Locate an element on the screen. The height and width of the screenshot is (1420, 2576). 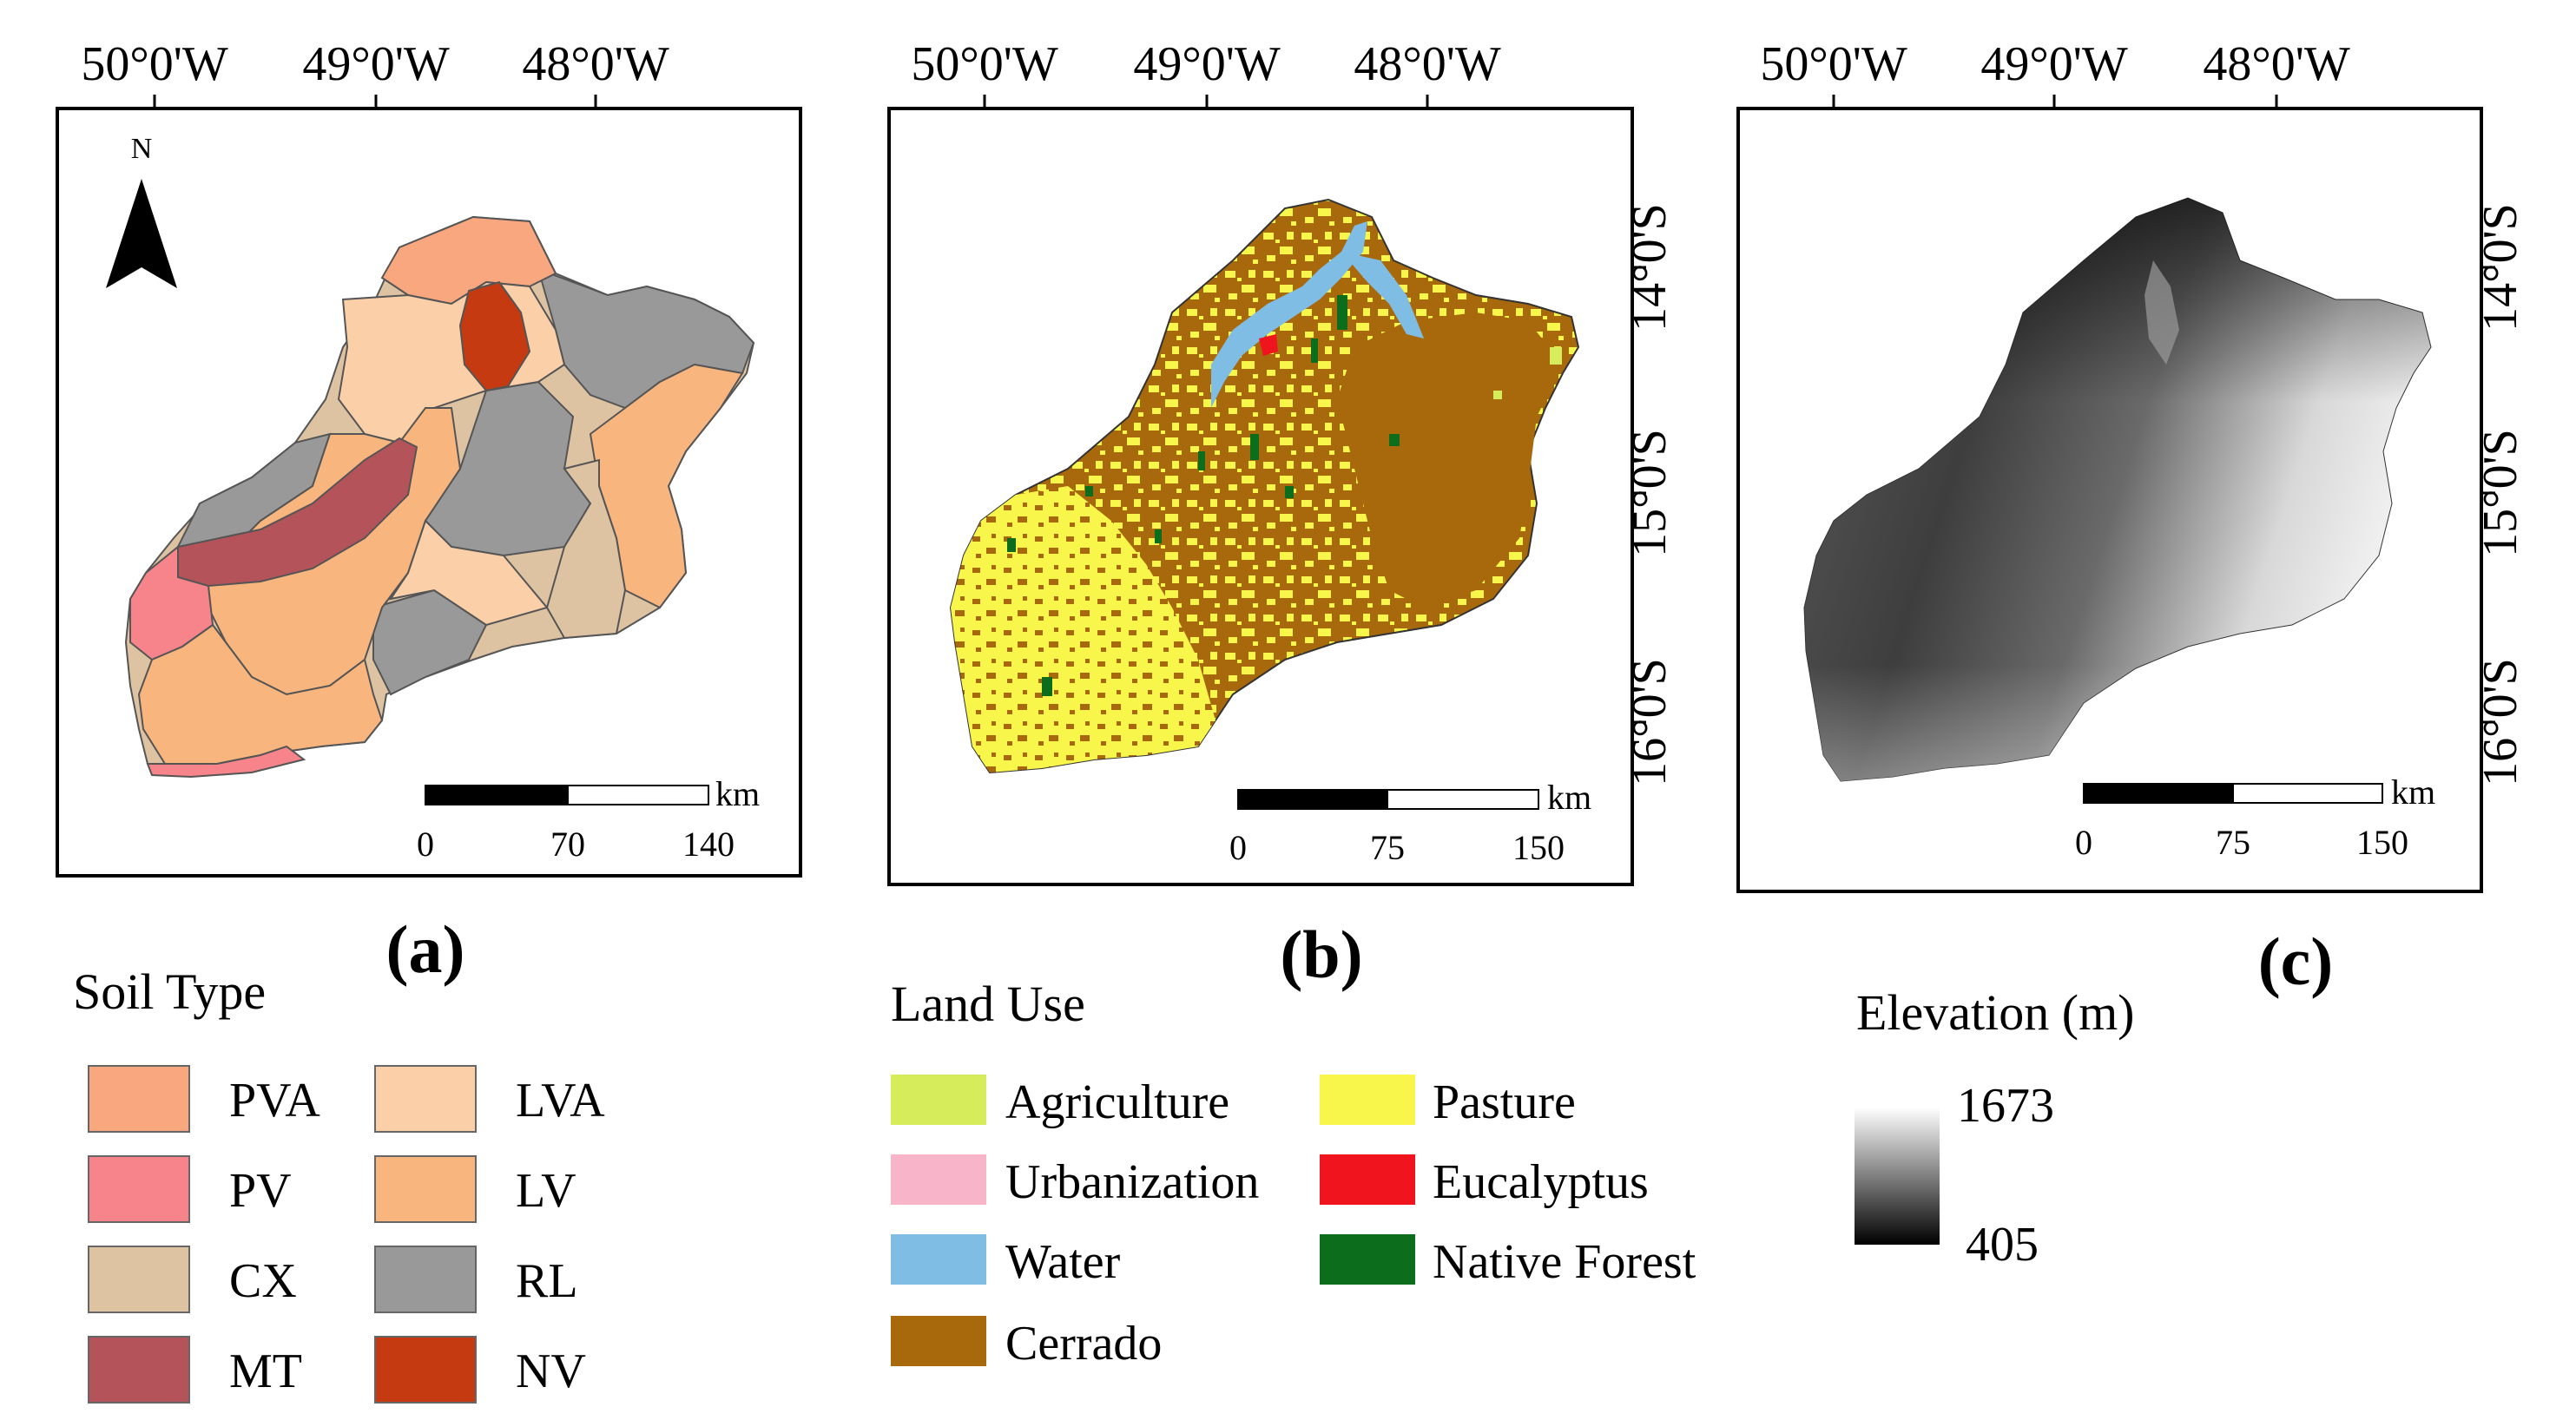
soil-legend-item: LV is located at coordinates (475, 1189).